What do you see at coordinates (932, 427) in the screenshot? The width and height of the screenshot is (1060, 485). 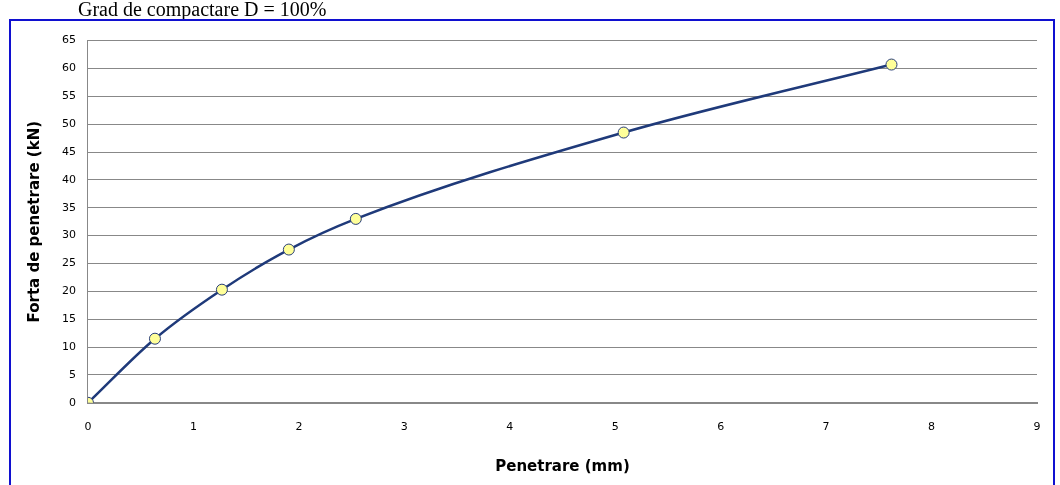 I see `x-tick-label: 8` at bounding box center [932, 427].